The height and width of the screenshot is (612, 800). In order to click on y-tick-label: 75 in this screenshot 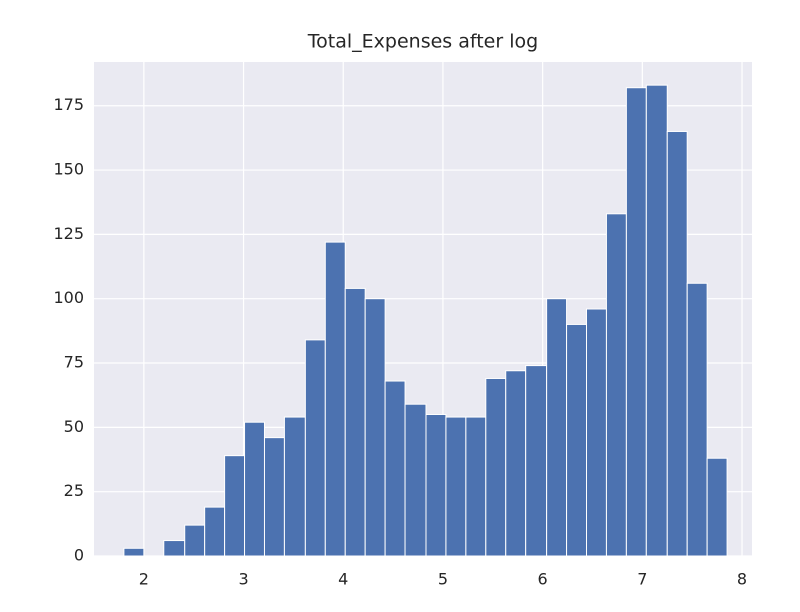, I will do `click(74, 362)`.